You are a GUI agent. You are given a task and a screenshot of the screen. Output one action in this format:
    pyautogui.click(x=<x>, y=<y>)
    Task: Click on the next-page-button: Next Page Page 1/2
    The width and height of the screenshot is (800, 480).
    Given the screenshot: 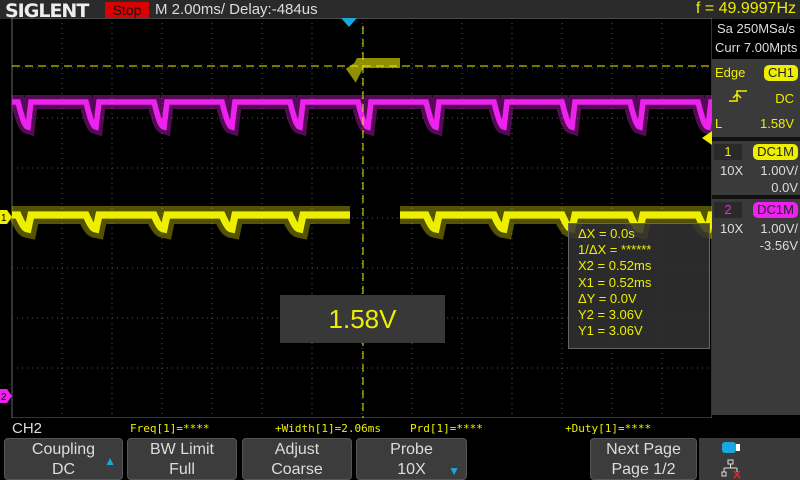 What is the action you would take?
    pyautogui.click(x=643, y=459)
    